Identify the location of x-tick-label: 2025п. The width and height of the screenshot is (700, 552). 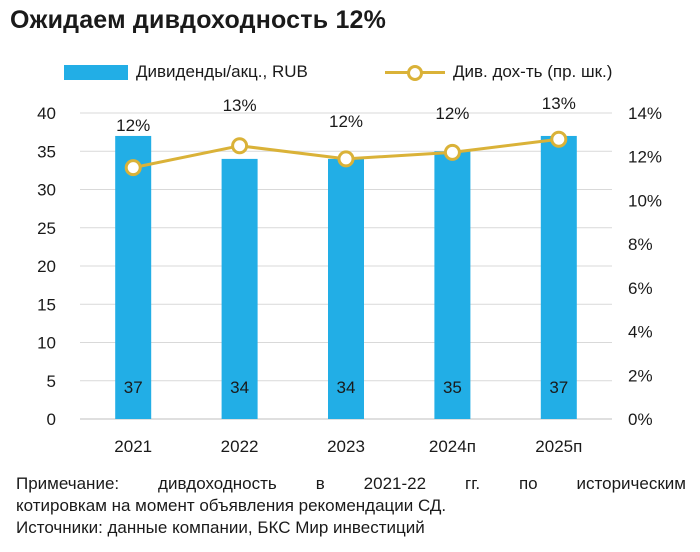
(558, 446).